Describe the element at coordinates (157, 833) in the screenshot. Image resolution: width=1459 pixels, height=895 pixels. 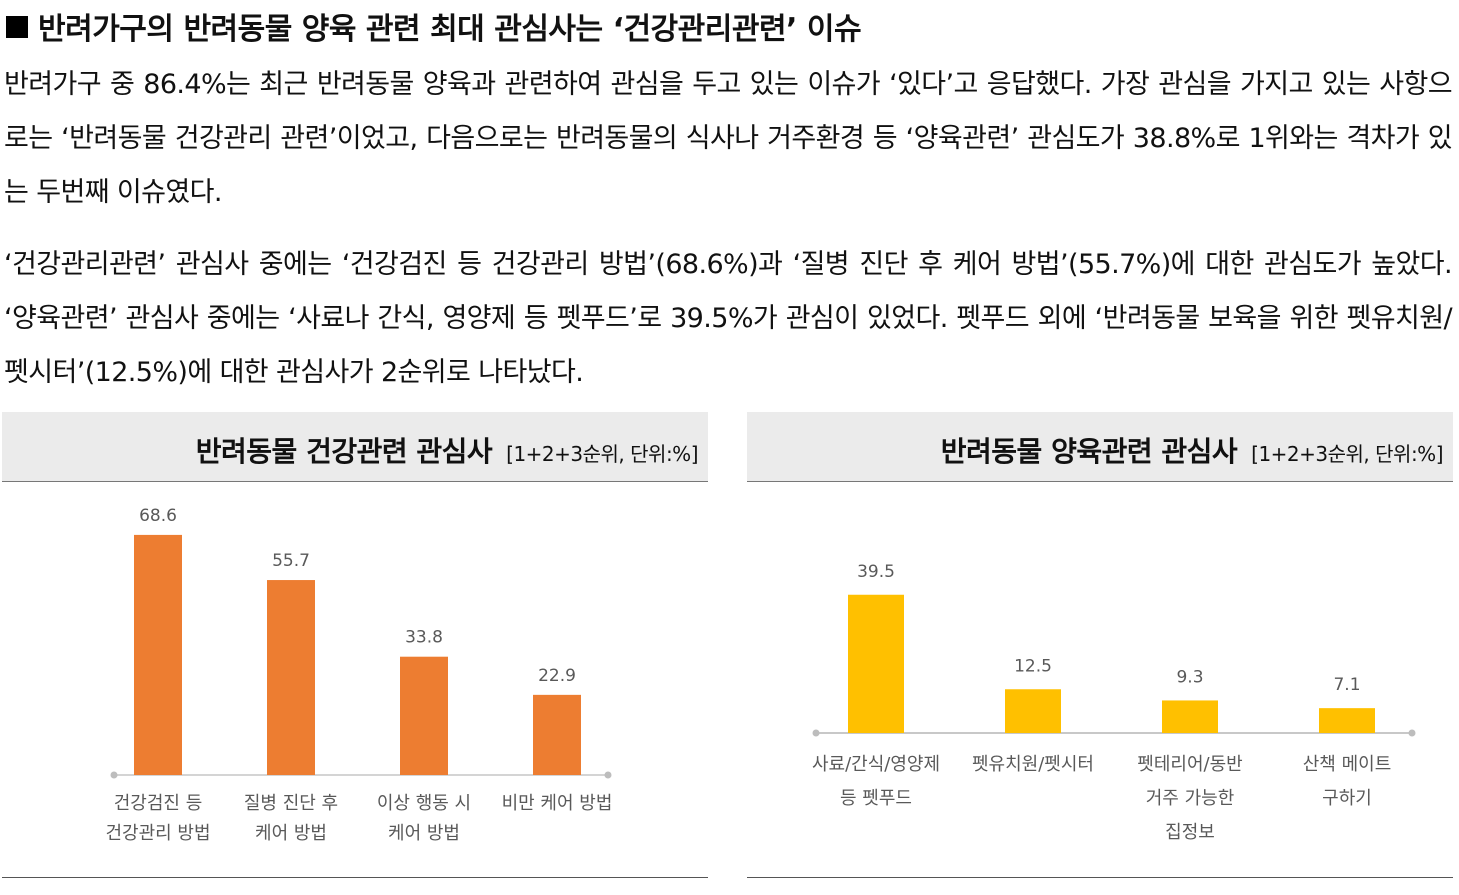
I see `category-label: 건강관리 방법` at that location.